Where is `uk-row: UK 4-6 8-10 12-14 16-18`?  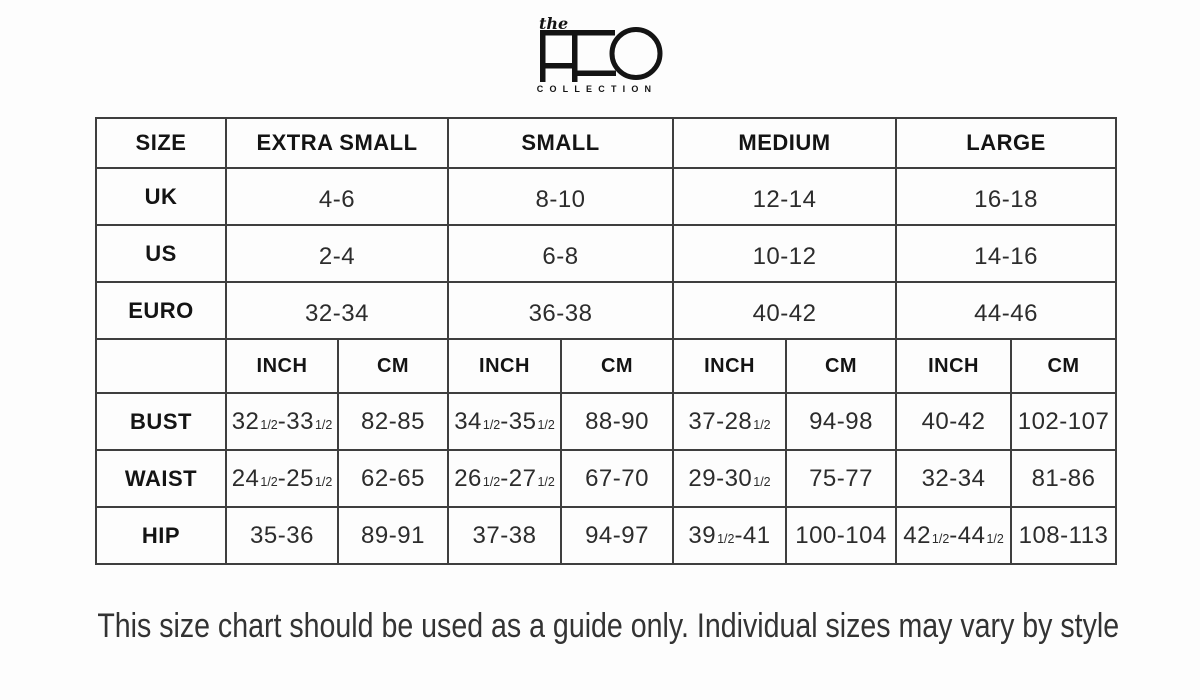
uk-row: UK 4-6 8-10 12-14 16-18 is located at coordinates (606, 196).